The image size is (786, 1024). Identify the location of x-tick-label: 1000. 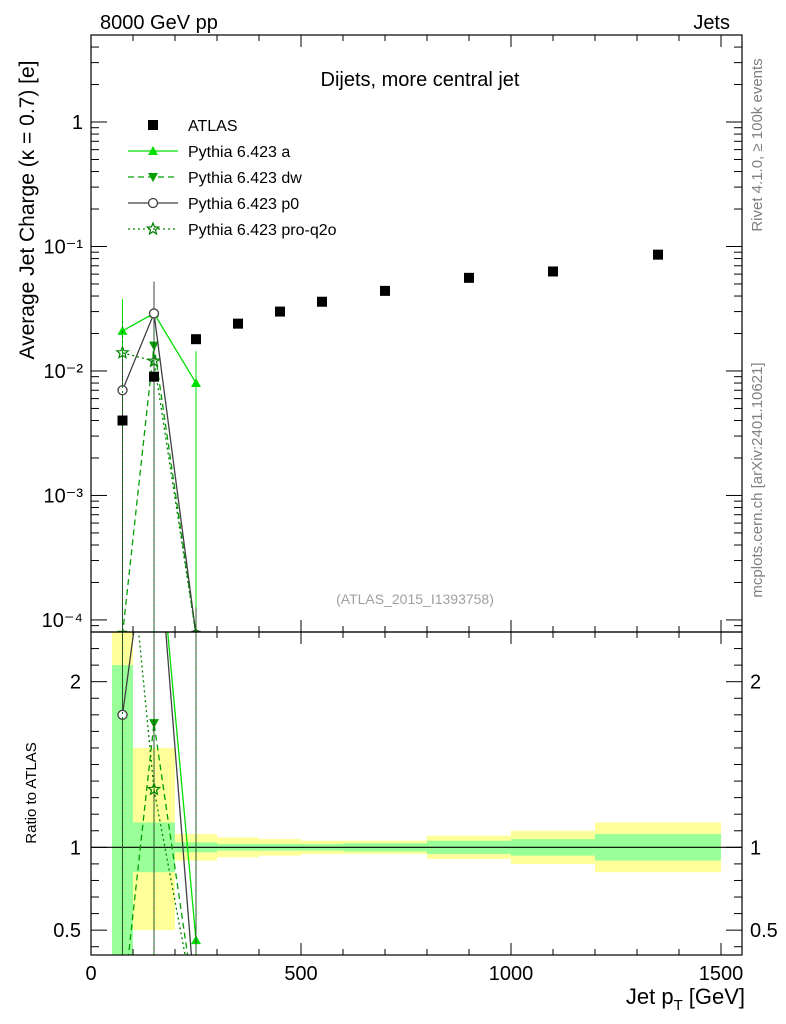
(511, 974).